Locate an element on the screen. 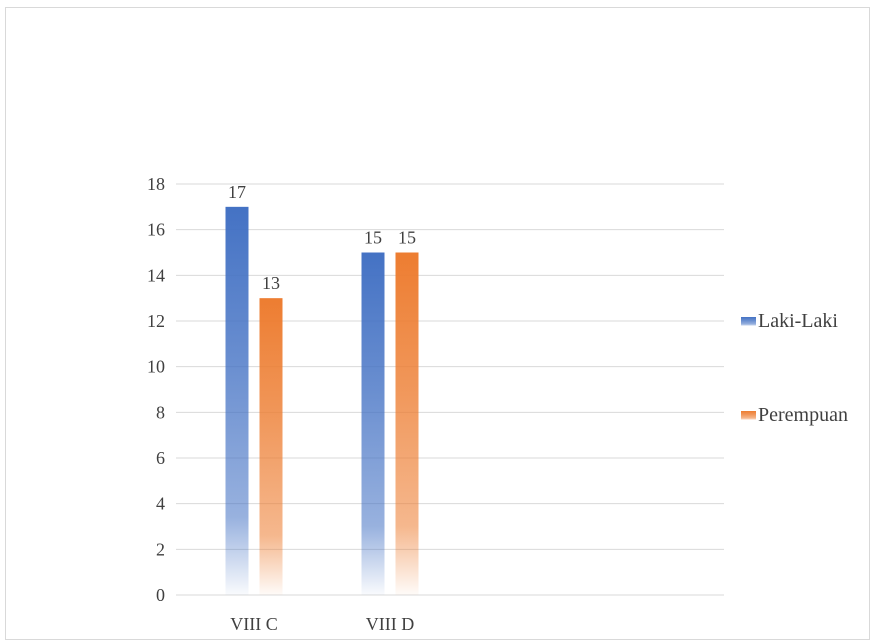 The height and width of the screenshot is (642, 876). y-tick-label: 0 is located at coordinates (160, 595).